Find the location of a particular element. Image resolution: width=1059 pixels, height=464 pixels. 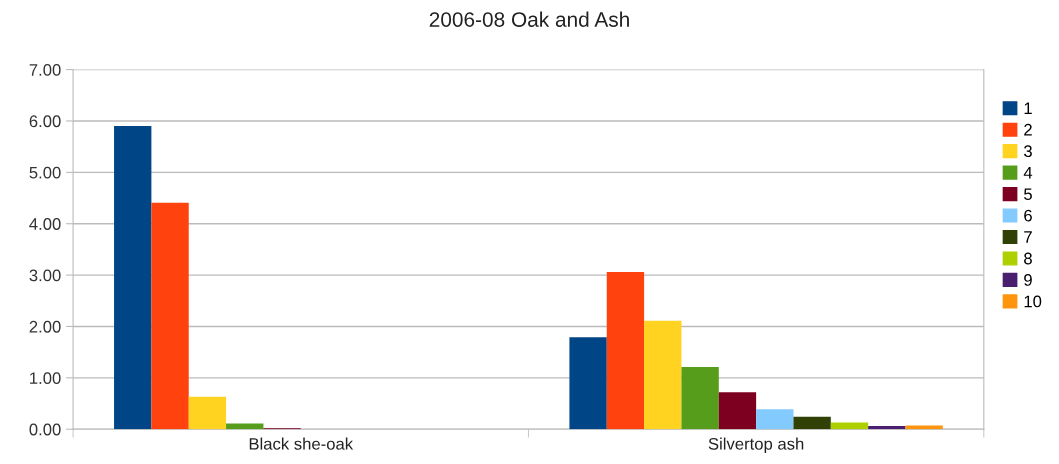

legend-label: 8 is located at coordinates (1028, 258).